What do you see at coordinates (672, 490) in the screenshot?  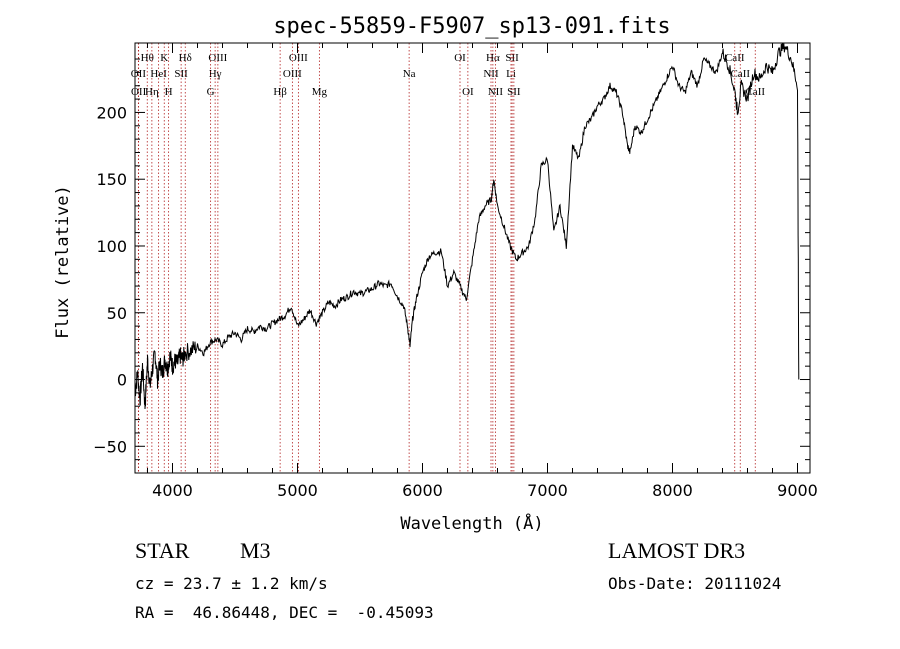 I see `x-tick-label: 8000` at bounding box center [672, 490].